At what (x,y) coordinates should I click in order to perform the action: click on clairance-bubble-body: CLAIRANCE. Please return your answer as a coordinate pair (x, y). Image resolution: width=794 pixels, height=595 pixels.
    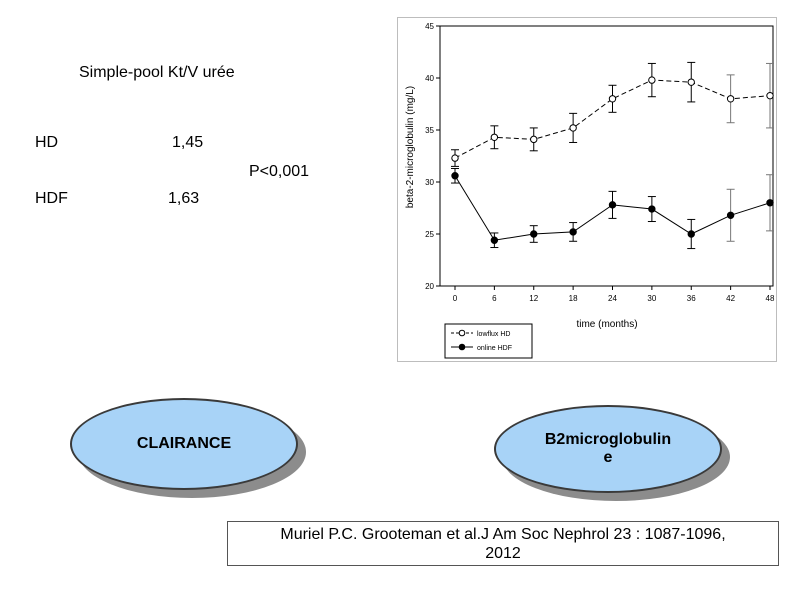
    Looking at the image, I should click on (184, 444).